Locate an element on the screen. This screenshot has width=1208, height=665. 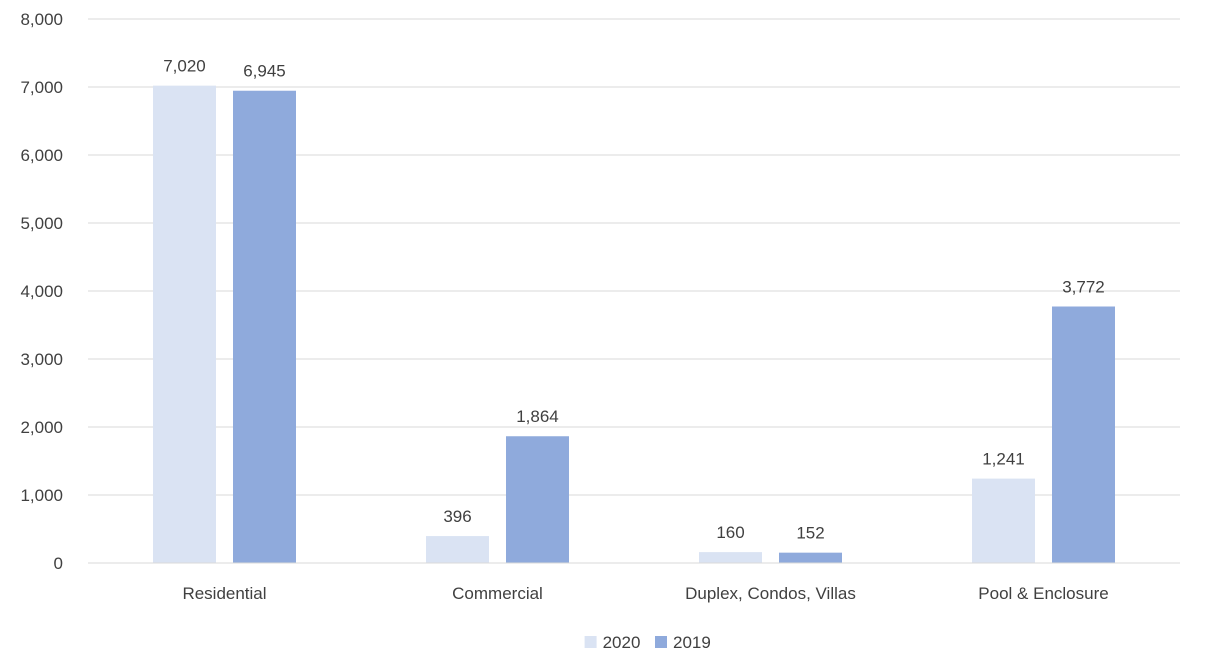
data-label: 7,020 is located at coordinates (184, 66).